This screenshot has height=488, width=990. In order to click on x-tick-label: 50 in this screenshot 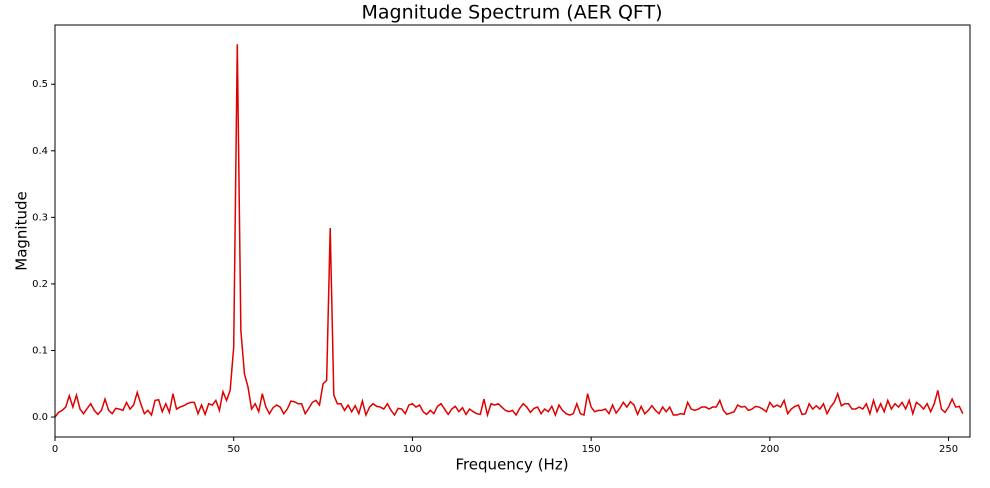, I will do `click(233, 449)`.